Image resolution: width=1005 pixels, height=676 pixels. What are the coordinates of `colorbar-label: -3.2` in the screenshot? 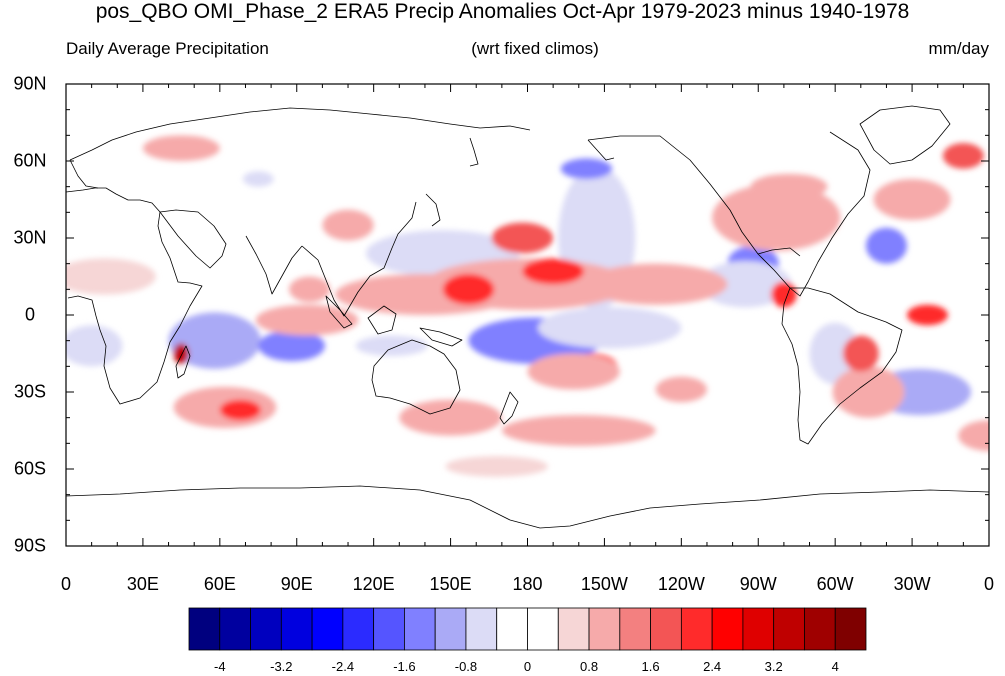 It's located at (281, 666).